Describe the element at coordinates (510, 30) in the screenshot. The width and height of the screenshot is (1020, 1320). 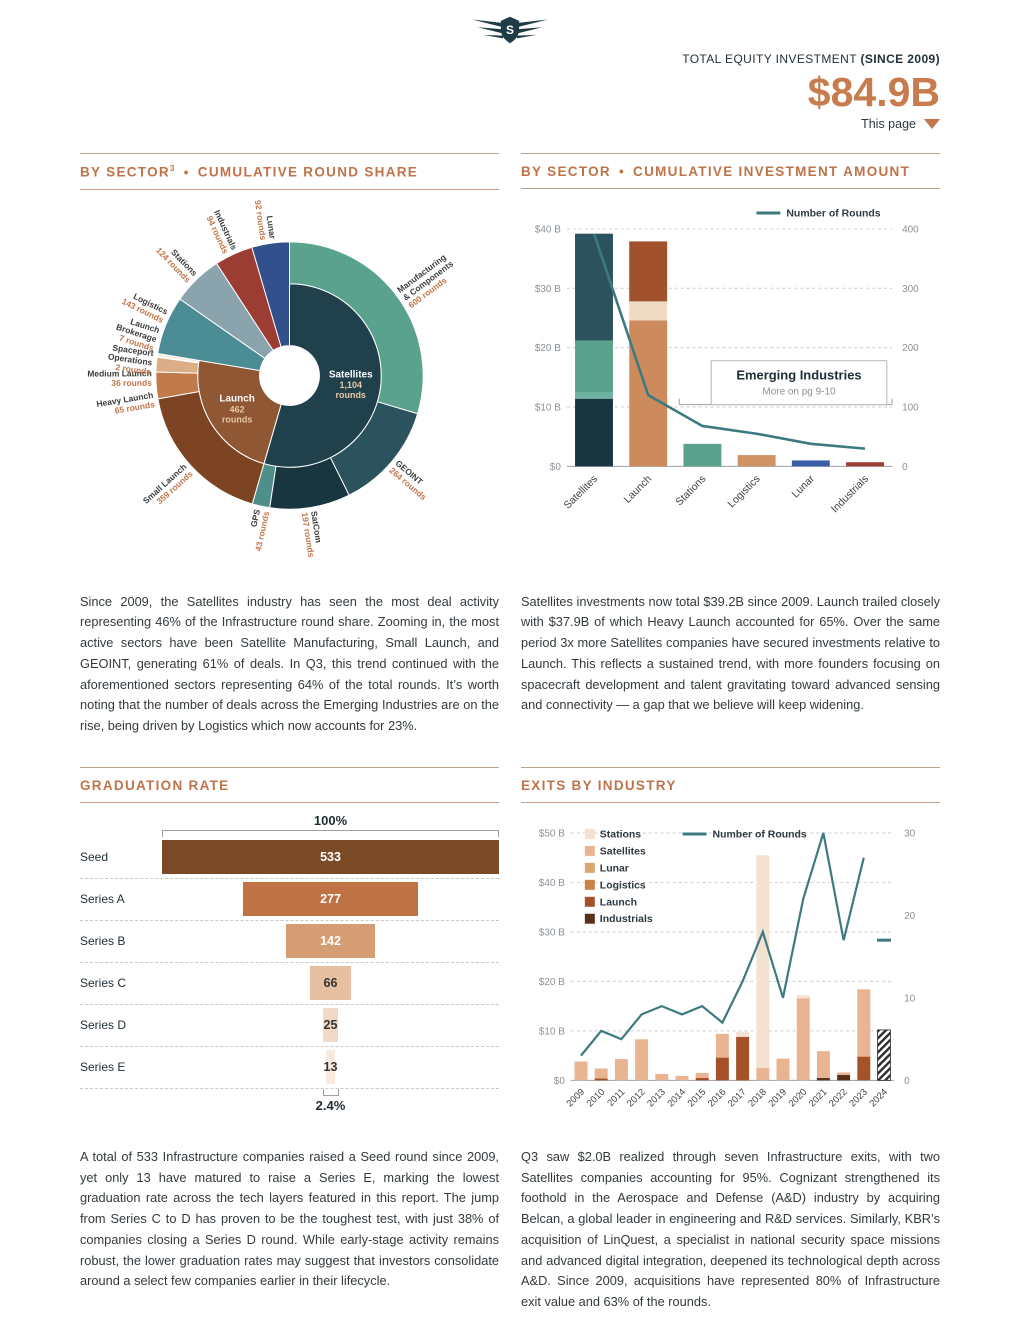
I see `brand-logo: S` at that location.